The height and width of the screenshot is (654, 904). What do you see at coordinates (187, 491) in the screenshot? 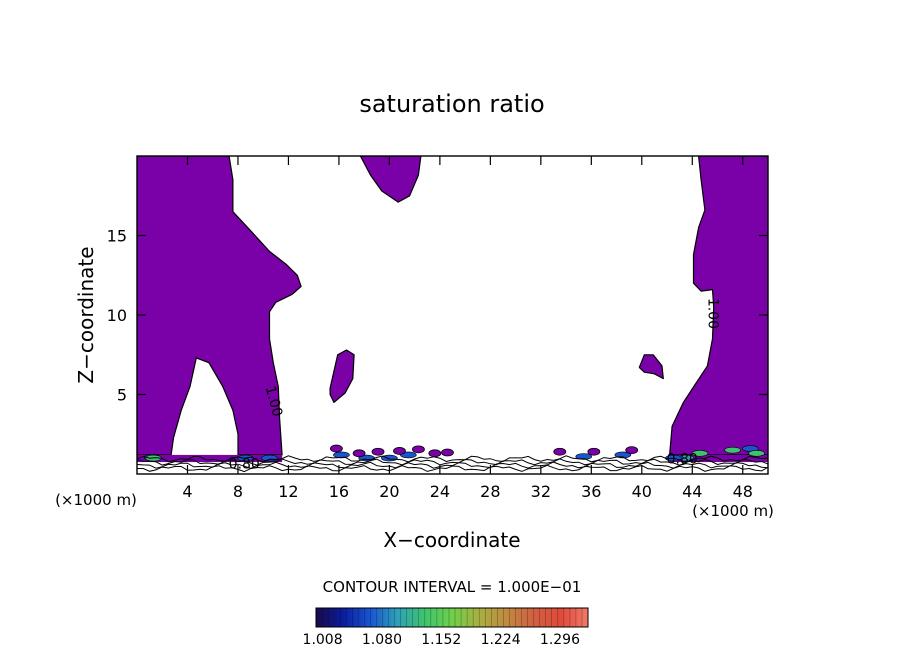
I see `x-tick-label-4: 4` at bounding box center [187, 491].